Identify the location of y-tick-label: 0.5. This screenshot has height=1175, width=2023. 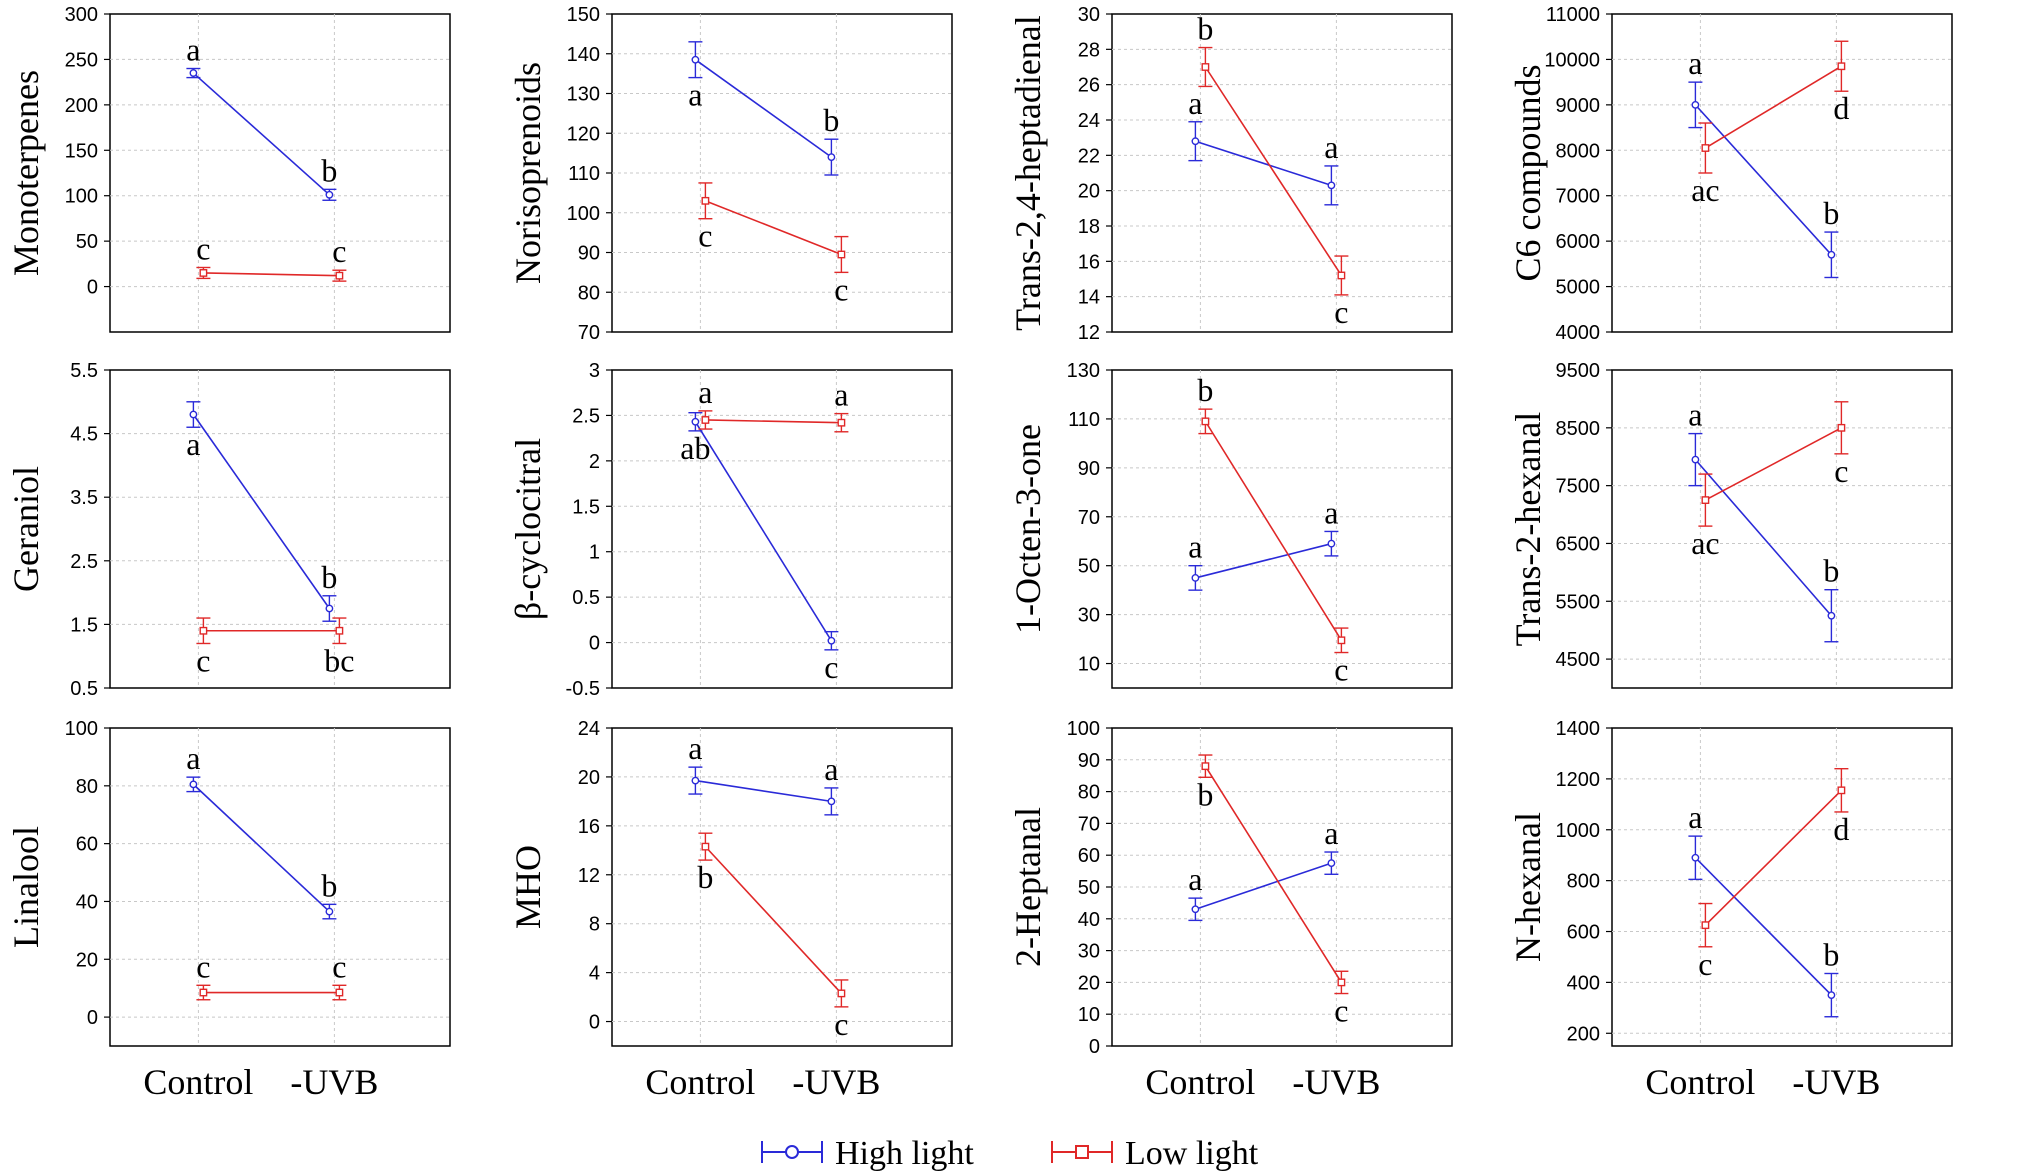
(586, 598).